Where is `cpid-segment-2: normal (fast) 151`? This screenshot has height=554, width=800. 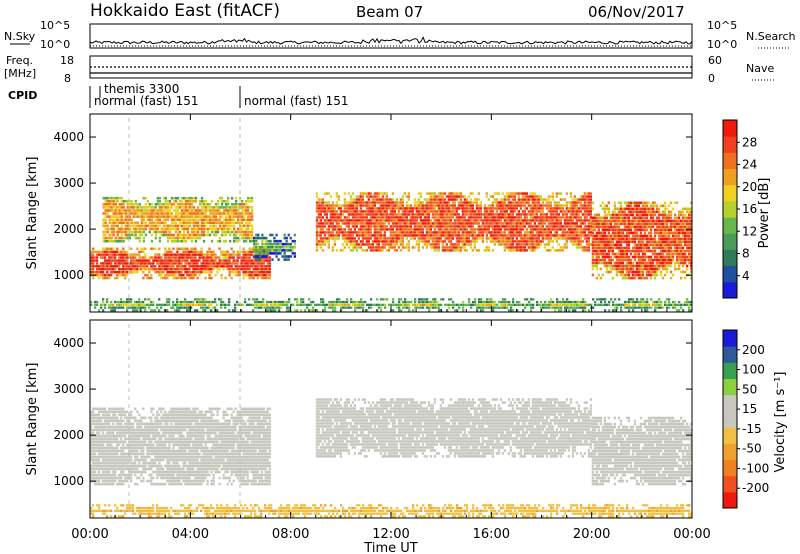 cpid-segment-2: normal (fast) 151 is located at coordinates (296, 101).